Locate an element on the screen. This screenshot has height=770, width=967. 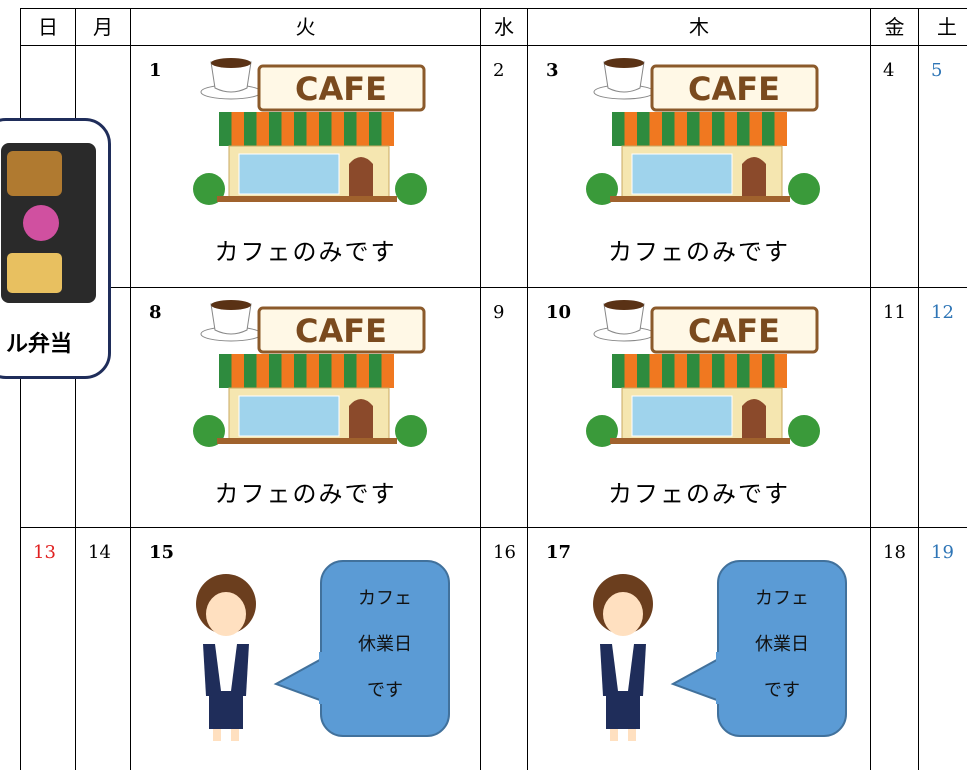
day-header: 金 is located at coordinates (894, 26).